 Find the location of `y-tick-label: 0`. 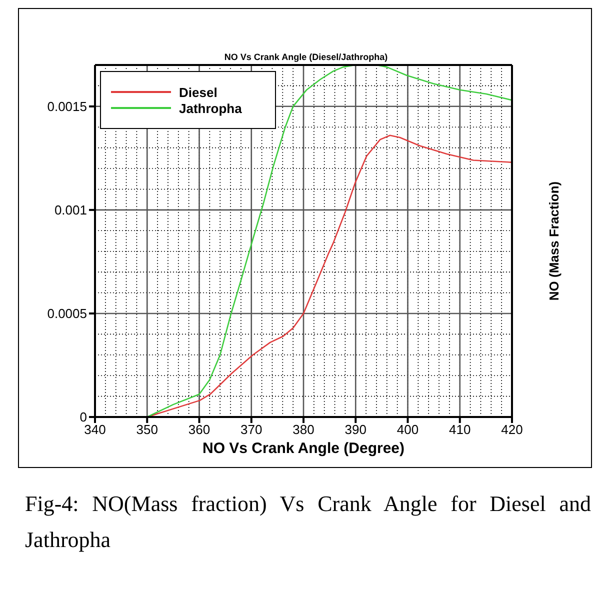

y-tick-label: 0 is located at coordinates (83, 417).